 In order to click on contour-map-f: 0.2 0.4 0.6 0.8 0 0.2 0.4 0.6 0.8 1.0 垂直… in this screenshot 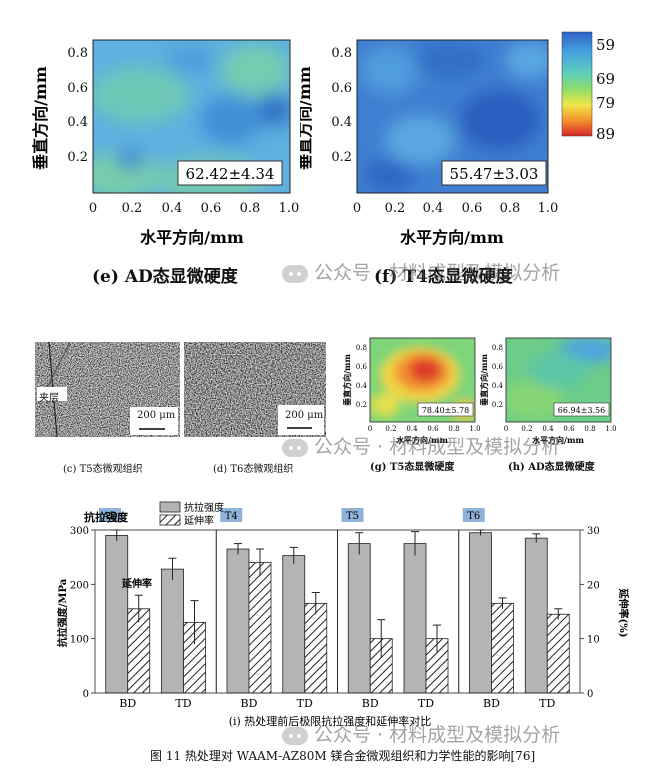, I will do `click(457, 139)`.